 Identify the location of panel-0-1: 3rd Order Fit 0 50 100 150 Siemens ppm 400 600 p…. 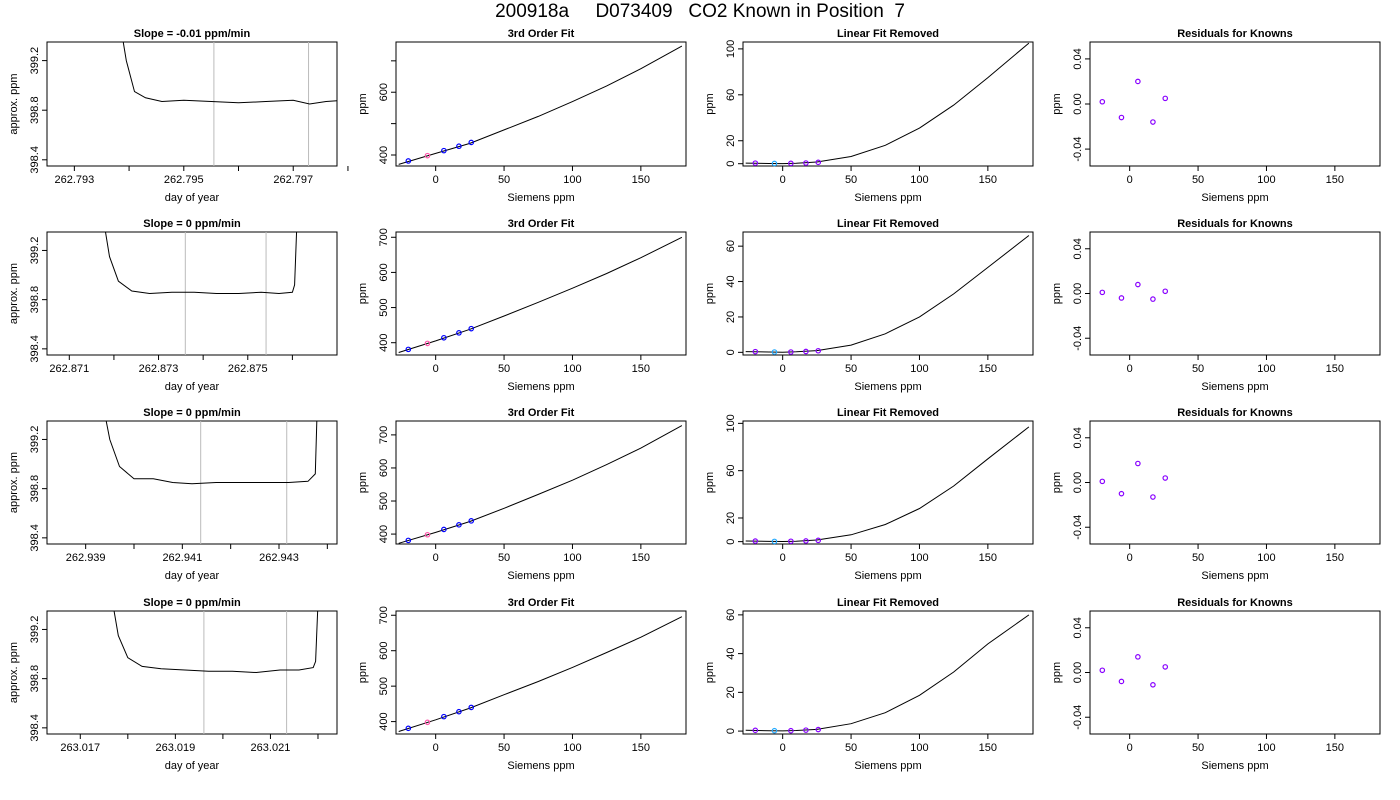
(522, 116).